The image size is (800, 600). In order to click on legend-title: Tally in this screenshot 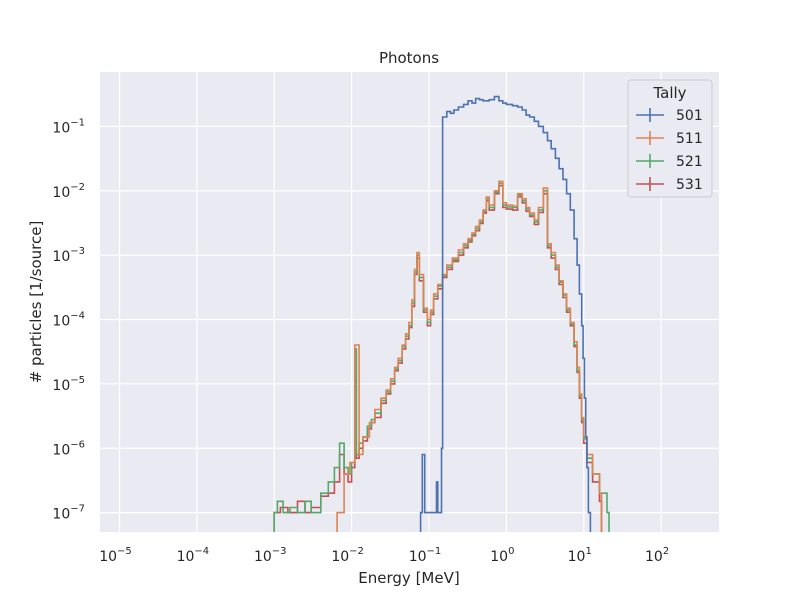, I will do `click(669, 93)`.